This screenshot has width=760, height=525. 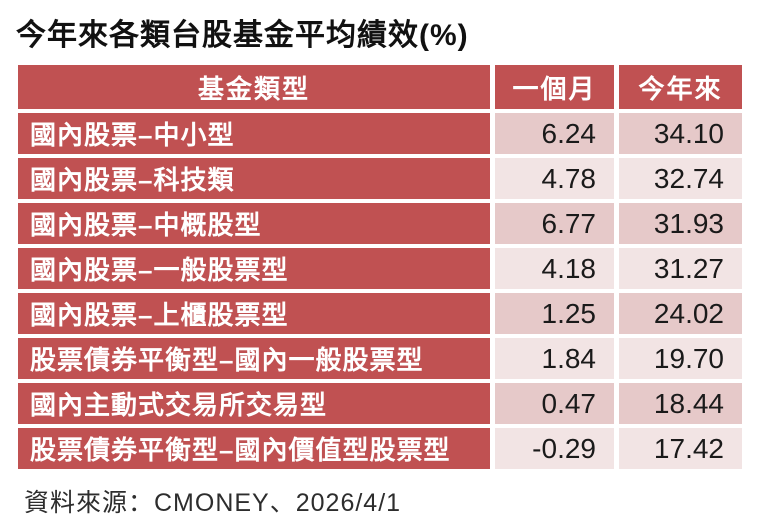 I want to click on column-header-one-month: 一個月, so click(x=554, y=87).